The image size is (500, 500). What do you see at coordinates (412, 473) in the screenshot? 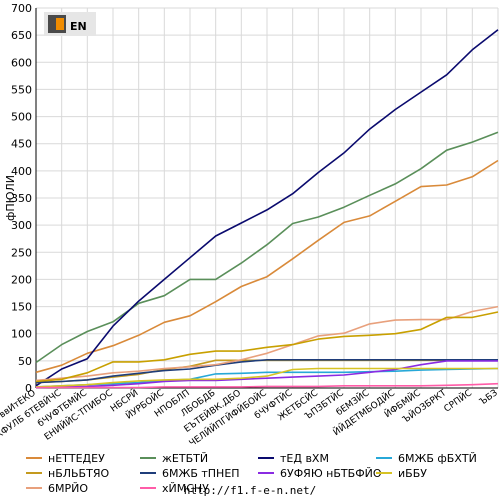
I see `legend-label: иББУ` at bounding box center [412, 473].